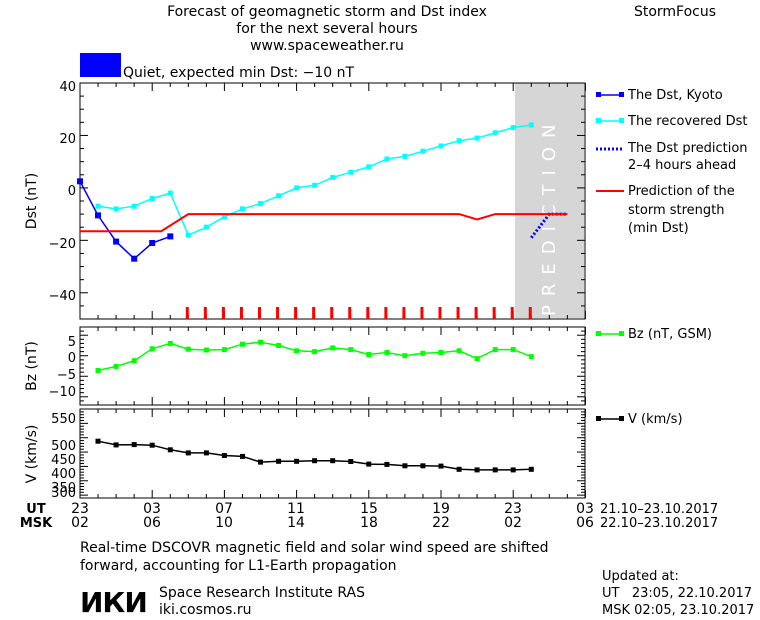 This screenshot has height=620, width=760. I want to click on msk-tick-label: 18, so click(369, 523).